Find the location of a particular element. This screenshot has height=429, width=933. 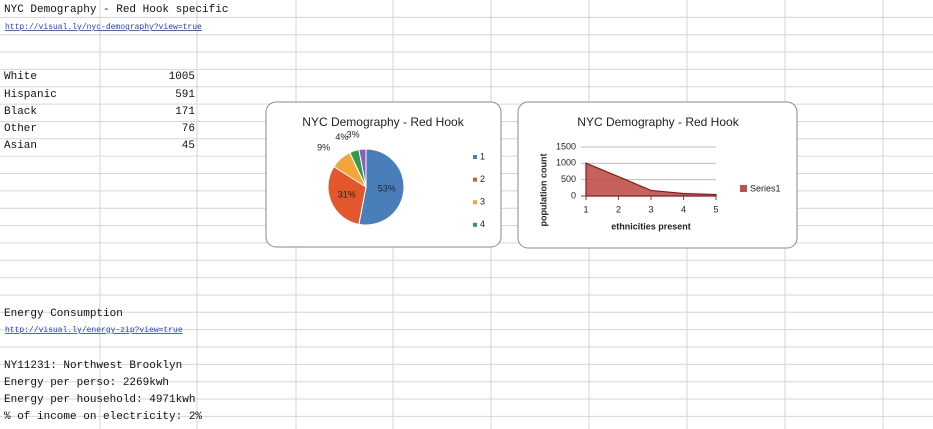

data-label: 3% is located at coordinates (353, 135).